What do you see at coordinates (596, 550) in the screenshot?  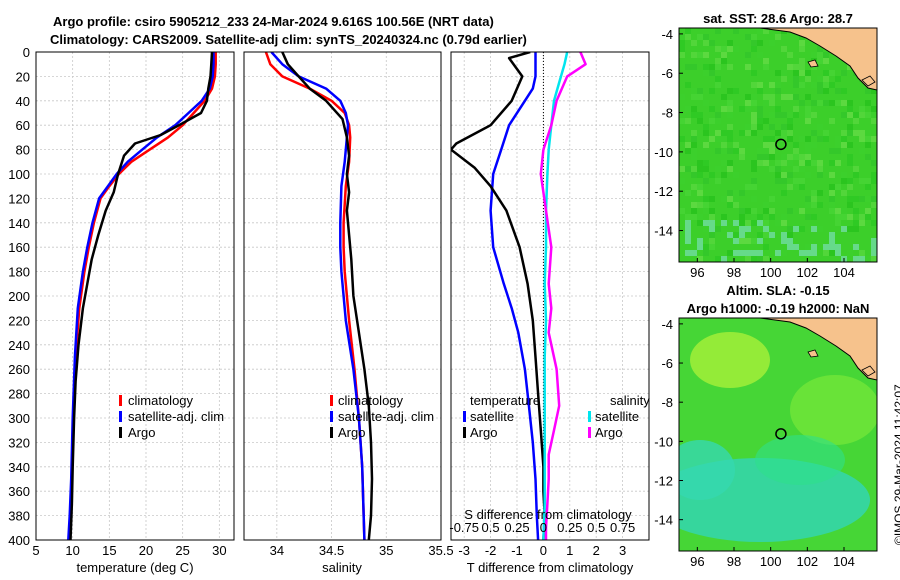 I see `x-tick-label: 2` at bounding box center [596, 550].